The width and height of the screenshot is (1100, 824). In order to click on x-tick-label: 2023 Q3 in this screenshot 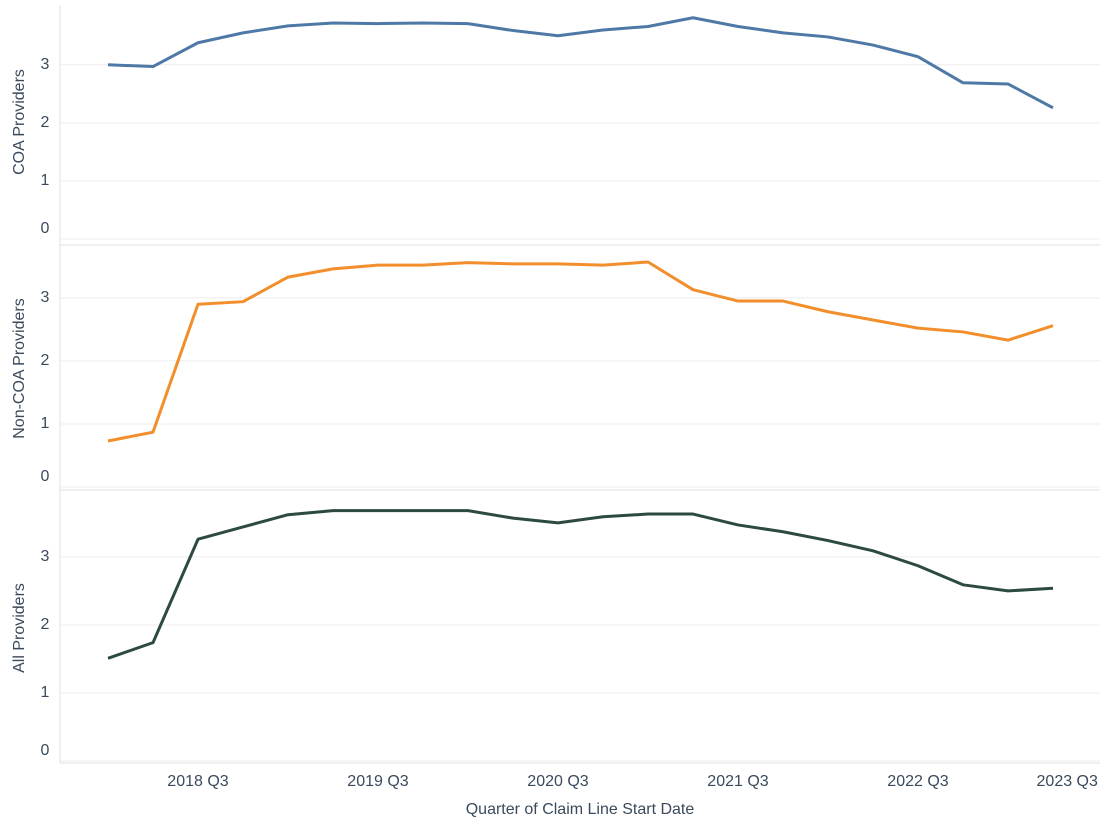, I will do `click(1067, 781)`.